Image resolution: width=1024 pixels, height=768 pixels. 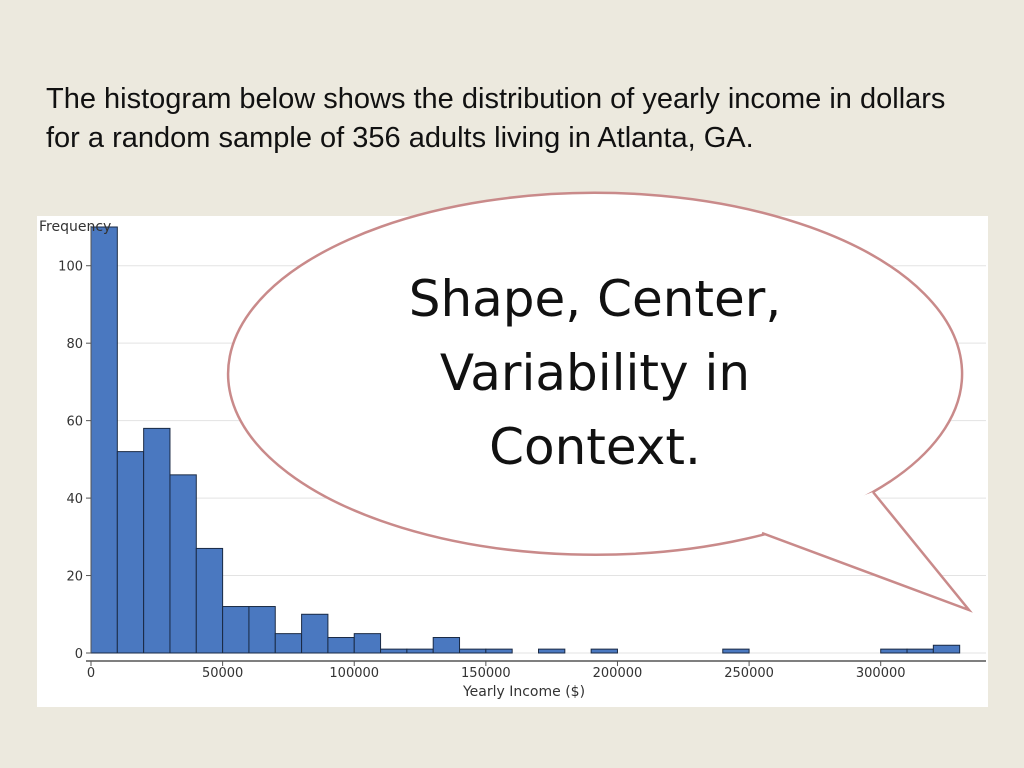 What do you see at coordinates (75, 227) in the screenshot?
I see `y-axis-label: Frequency` at bounding box center [75, 227].